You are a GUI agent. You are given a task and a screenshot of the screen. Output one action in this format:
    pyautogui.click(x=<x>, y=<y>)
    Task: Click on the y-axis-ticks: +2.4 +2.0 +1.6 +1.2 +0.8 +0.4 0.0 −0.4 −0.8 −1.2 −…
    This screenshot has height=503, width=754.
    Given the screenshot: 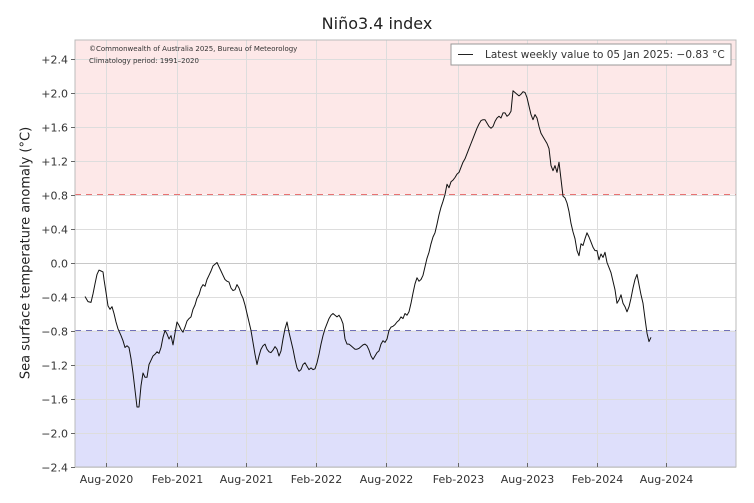 What is the action you would take?
    pyautogui.click(x=58, y=264)
    